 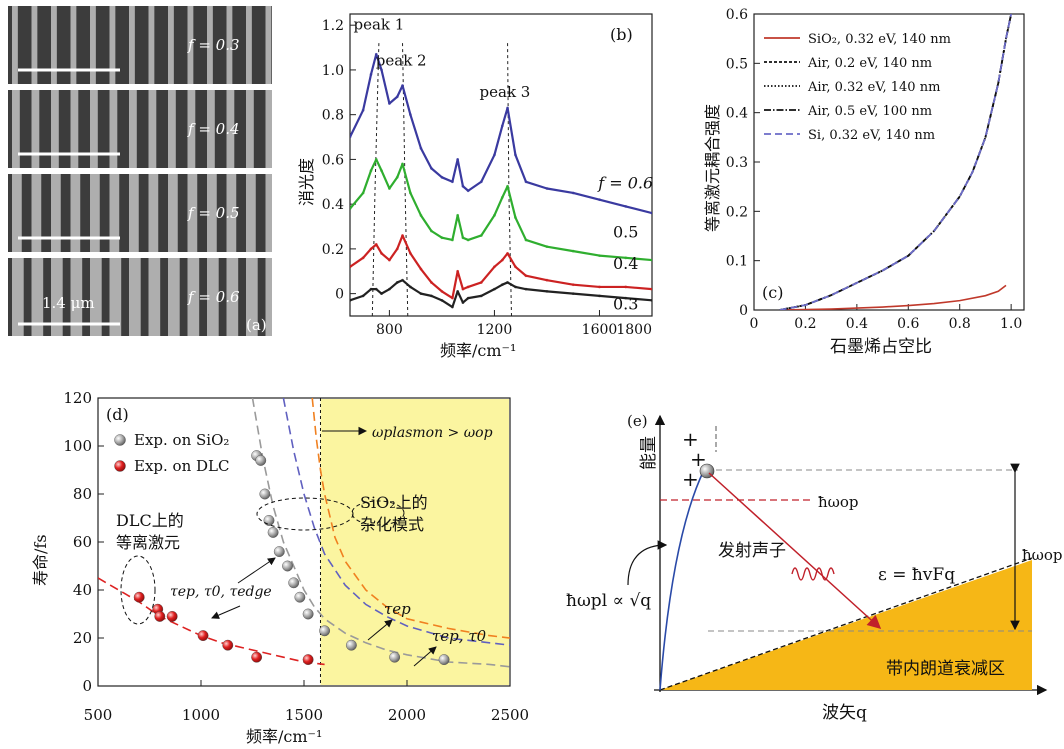 I want to click on x-tick-label: 1000, so click(x=201, y=715).